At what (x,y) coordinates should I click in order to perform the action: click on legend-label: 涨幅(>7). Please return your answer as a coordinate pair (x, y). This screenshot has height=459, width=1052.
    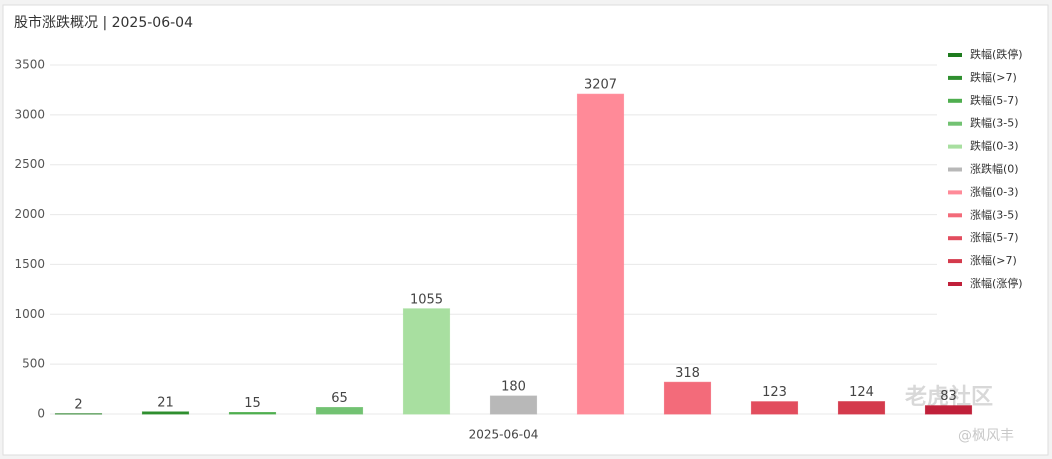
    Looking at the image, I should click on (993, 260).